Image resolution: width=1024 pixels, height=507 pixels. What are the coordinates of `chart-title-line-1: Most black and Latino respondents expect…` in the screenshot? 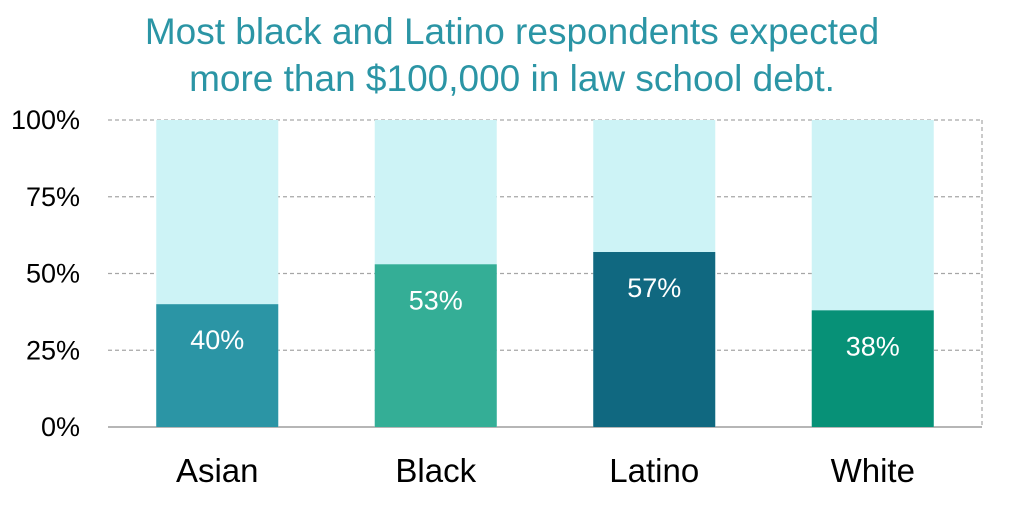 It's located at (512, 31).